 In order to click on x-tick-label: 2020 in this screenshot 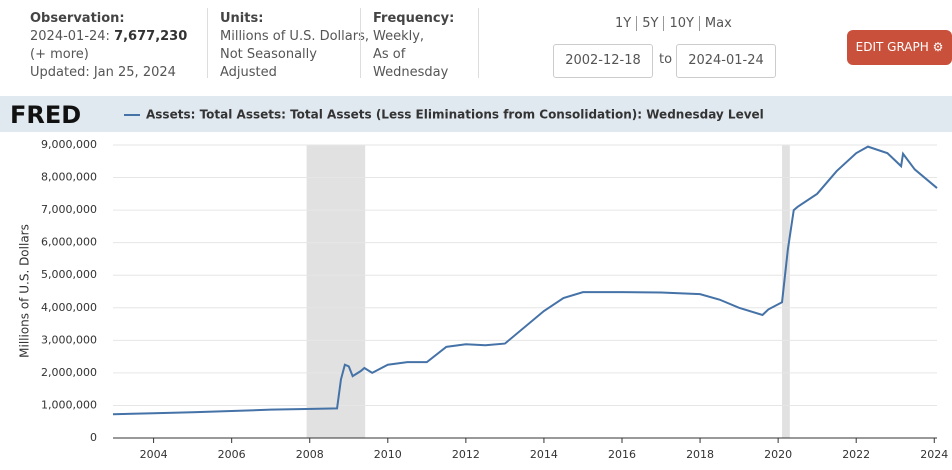, I will do `click(778, 454)`.